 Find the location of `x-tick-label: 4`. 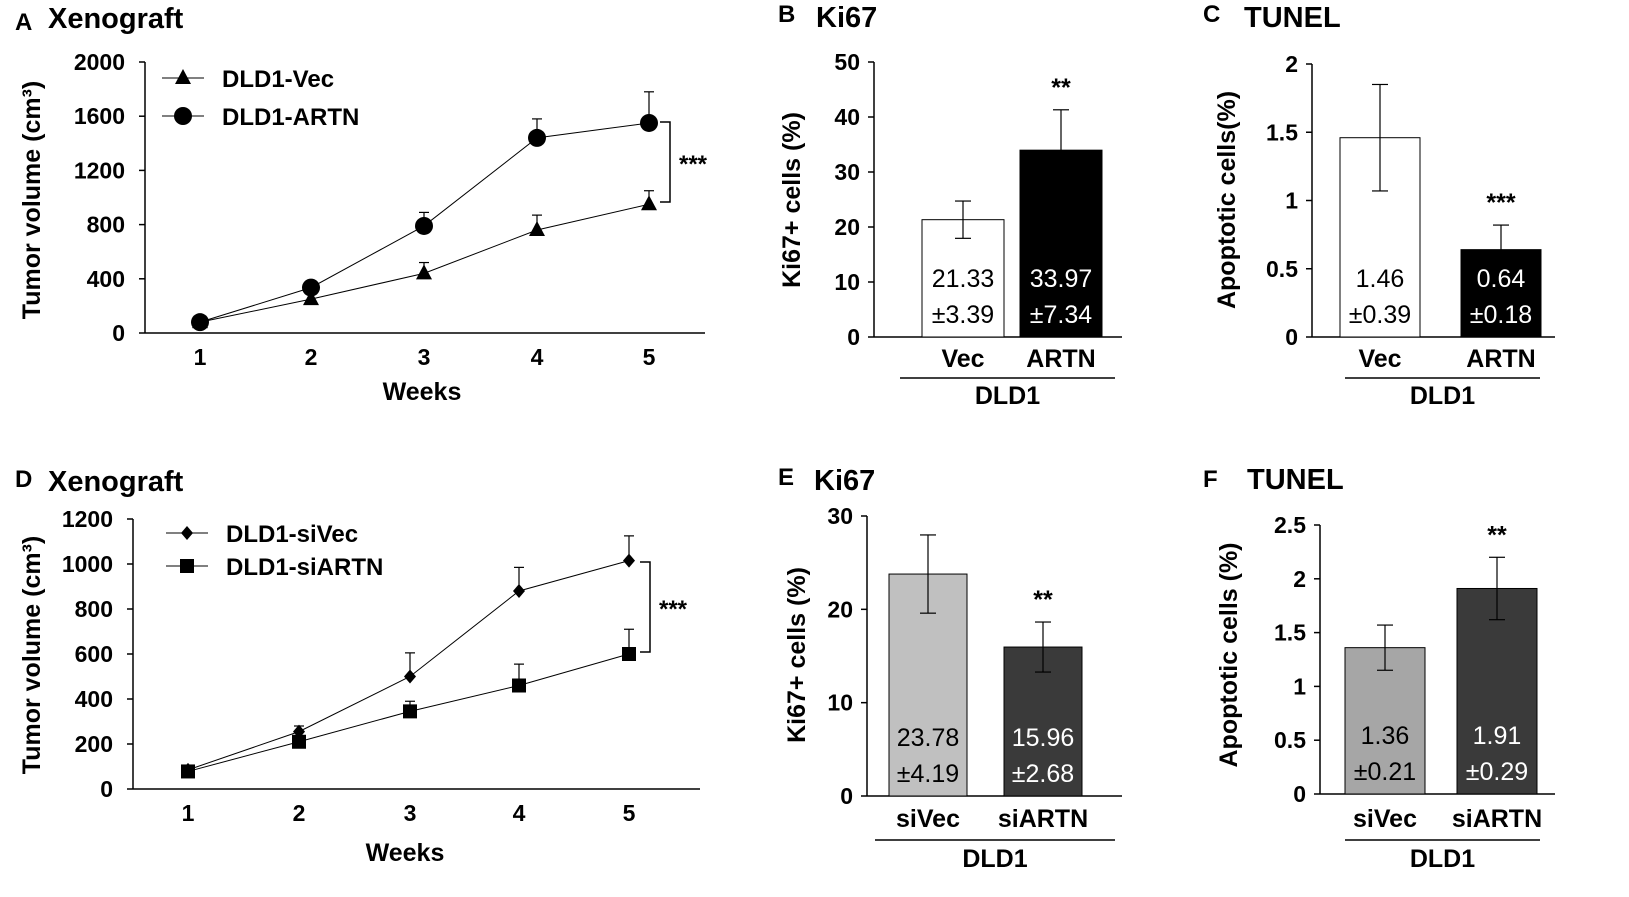

x-tick-label: 4 is located at coordinates (519, 813).